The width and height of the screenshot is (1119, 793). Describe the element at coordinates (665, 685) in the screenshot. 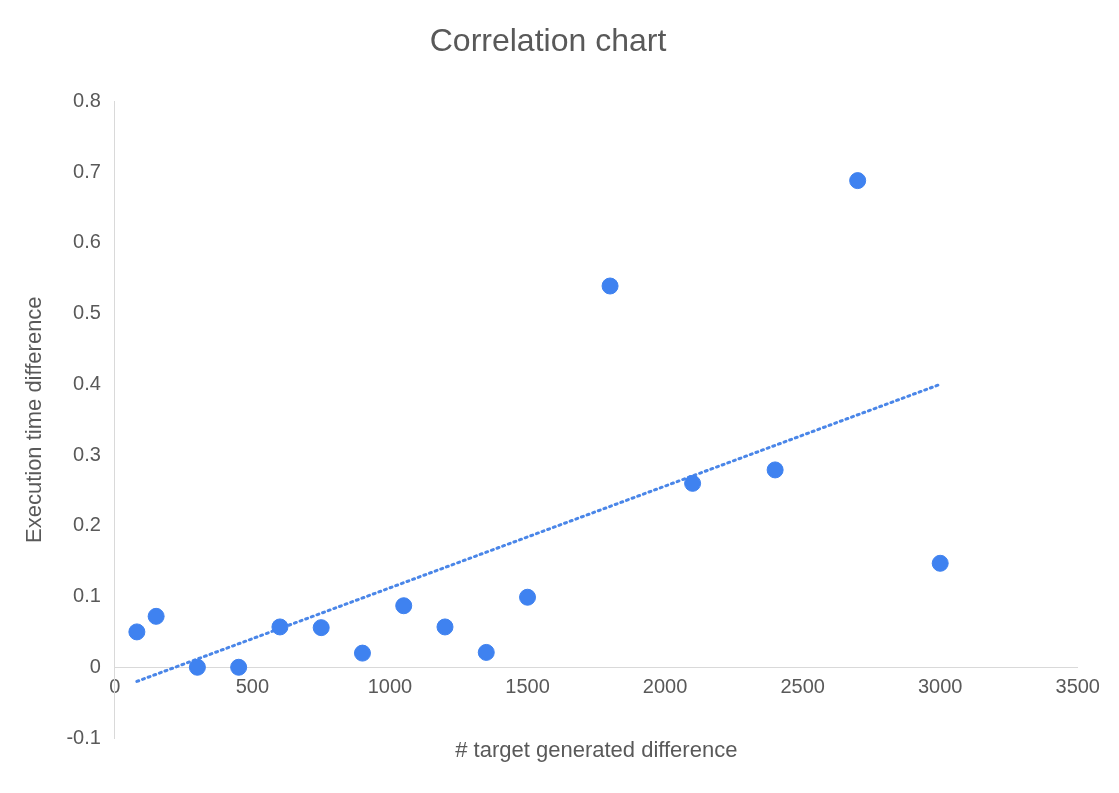

I see `x-tick-label: 2000` at that location.